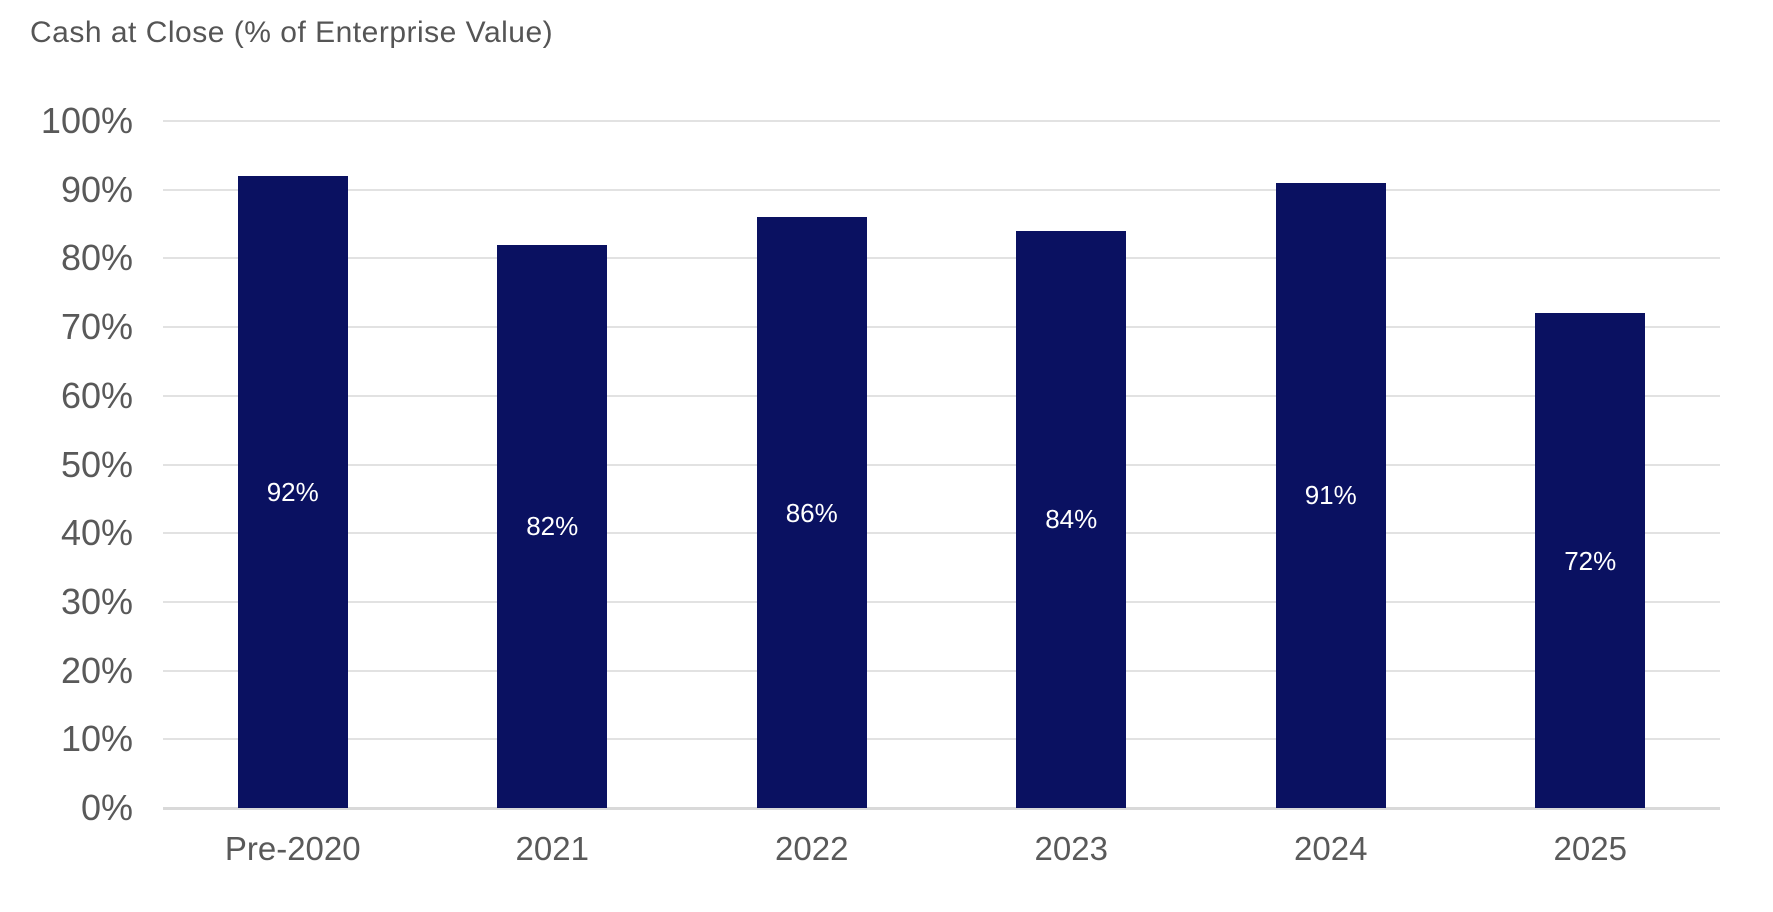  Describe the element at coordinates (96, 601) in the screenshot. I see `y-axis-tick-label: 30%` at that location.